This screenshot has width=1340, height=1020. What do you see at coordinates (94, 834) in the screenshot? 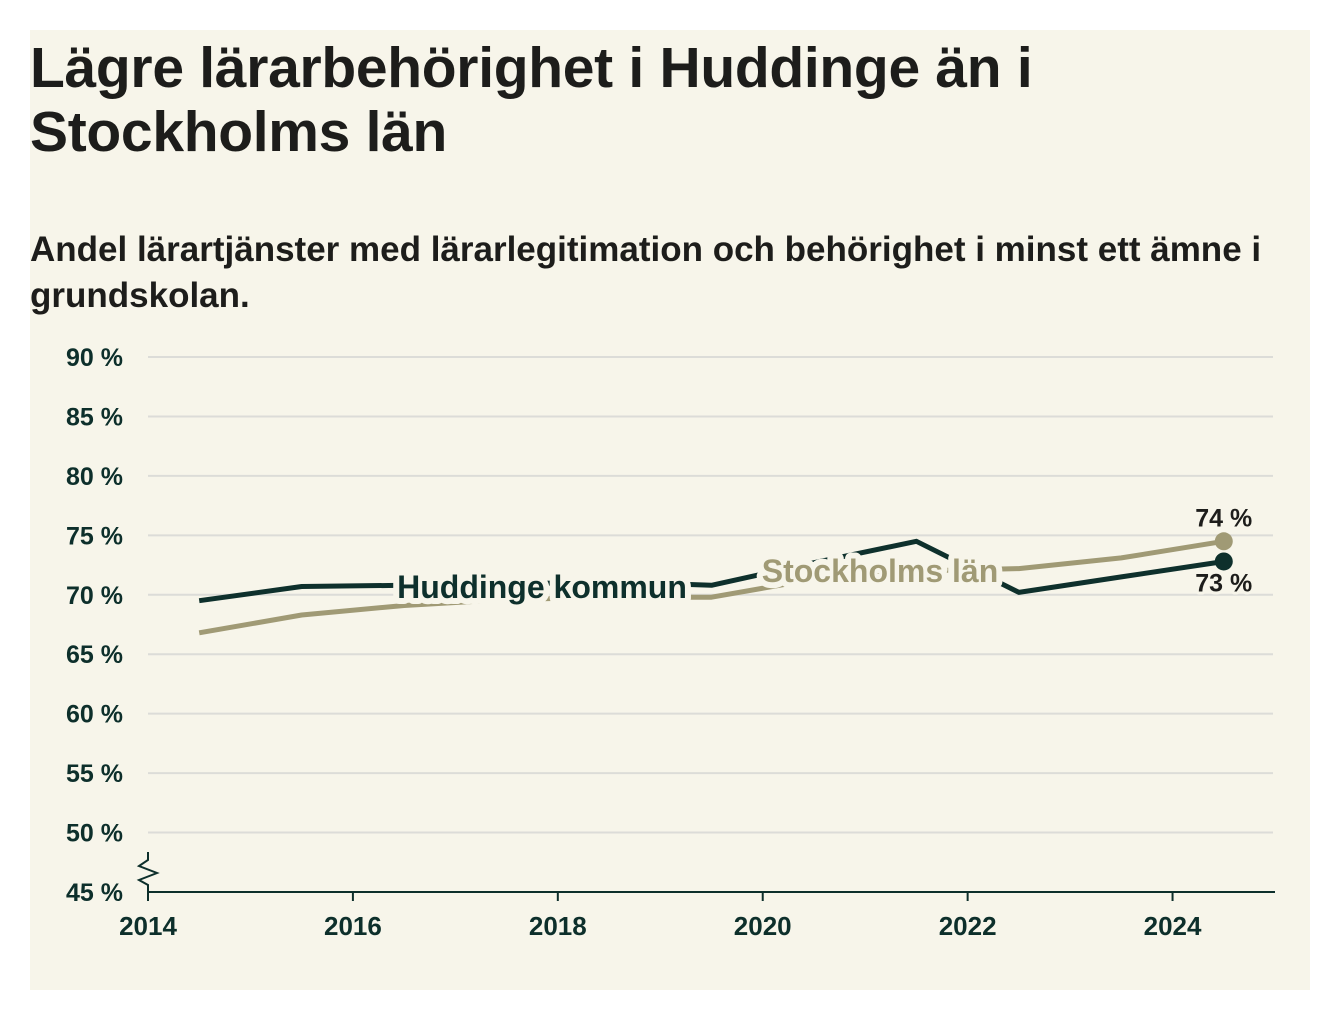
I see `y-tick-label: 50 %` at bounding box center [94, 834].